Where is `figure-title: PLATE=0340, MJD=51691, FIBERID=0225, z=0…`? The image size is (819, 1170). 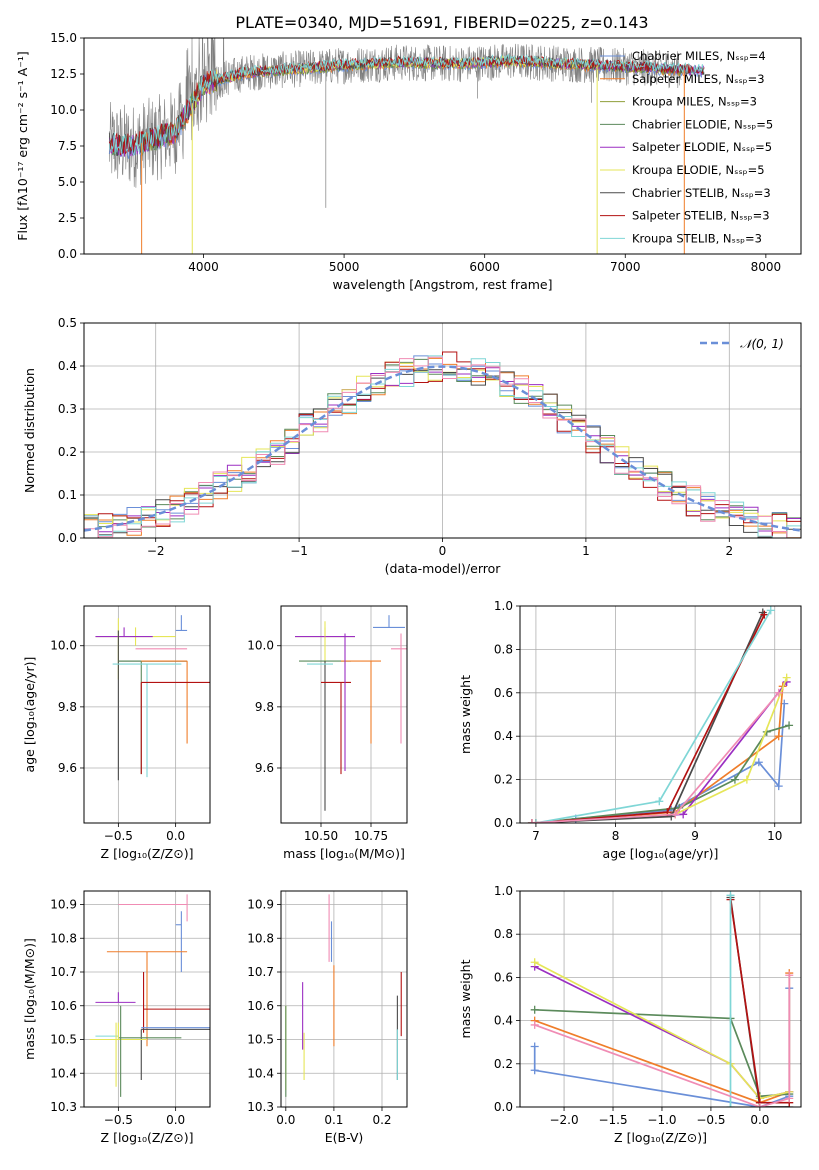
figure-title: PLATE=0340, MJD=51691, FIBERID=0225, z=0… is located at coordinates (441, 22).